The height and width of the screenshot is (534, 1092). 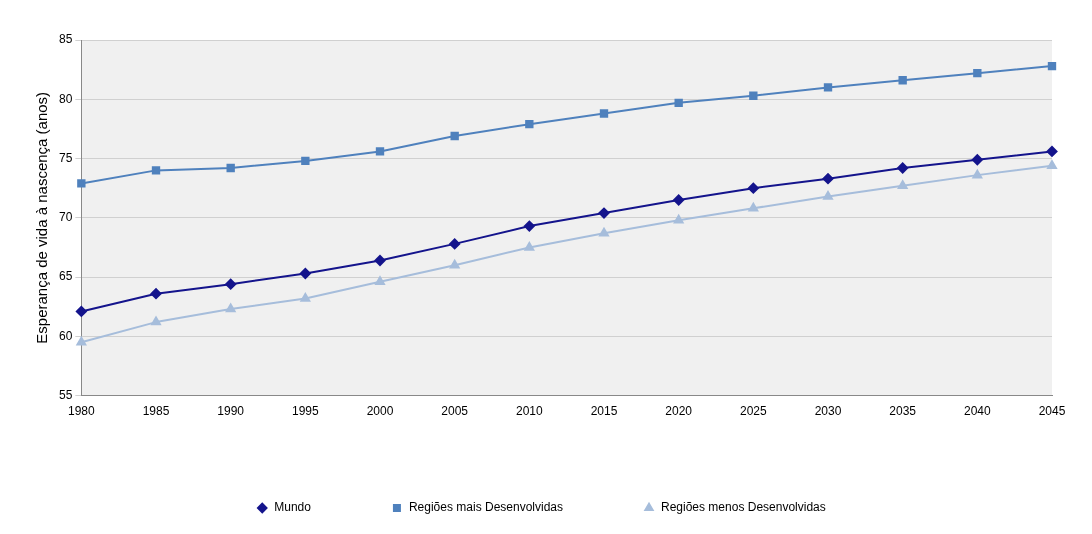 I want to click on legend-label: Regiões menos Desenvolvidas, so click(x=743, y=507).